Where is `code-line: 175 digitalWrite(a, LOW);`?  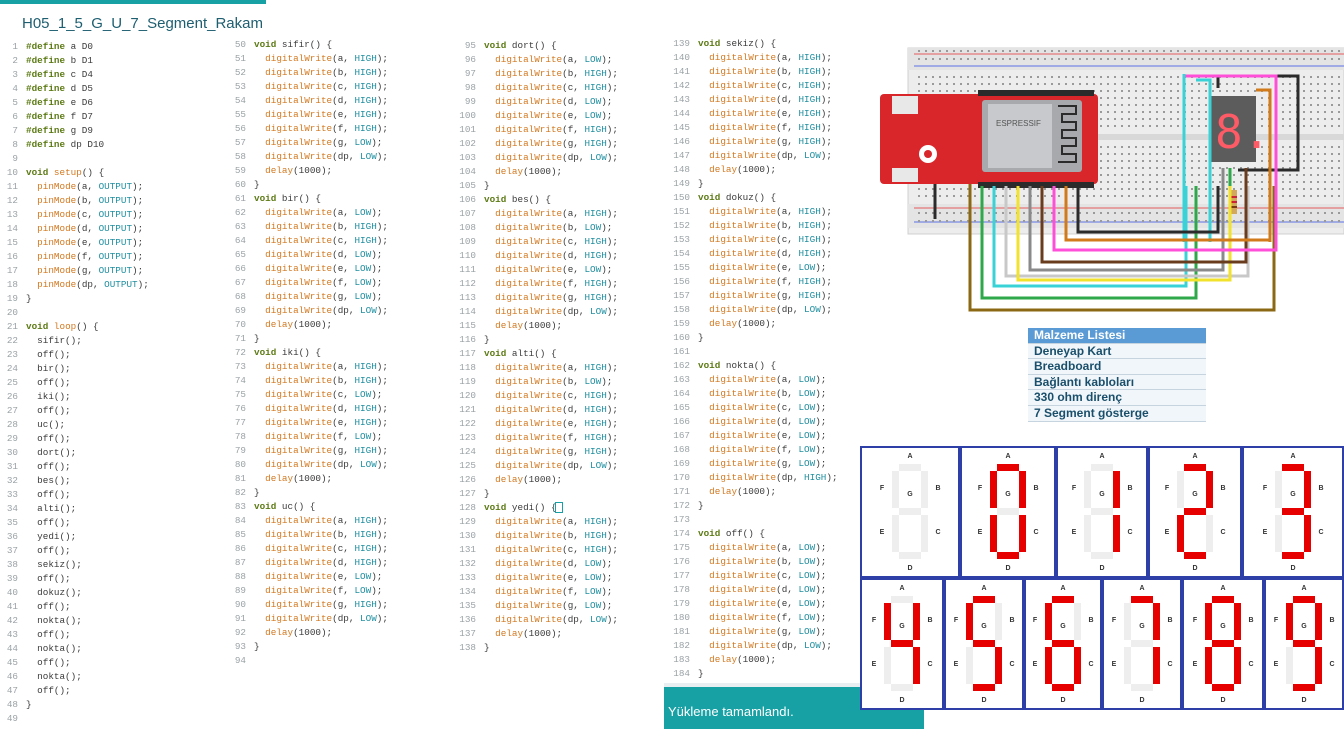
code-line: 175 digitalWrite(a, LOW); is located at coordinates (751, 548).